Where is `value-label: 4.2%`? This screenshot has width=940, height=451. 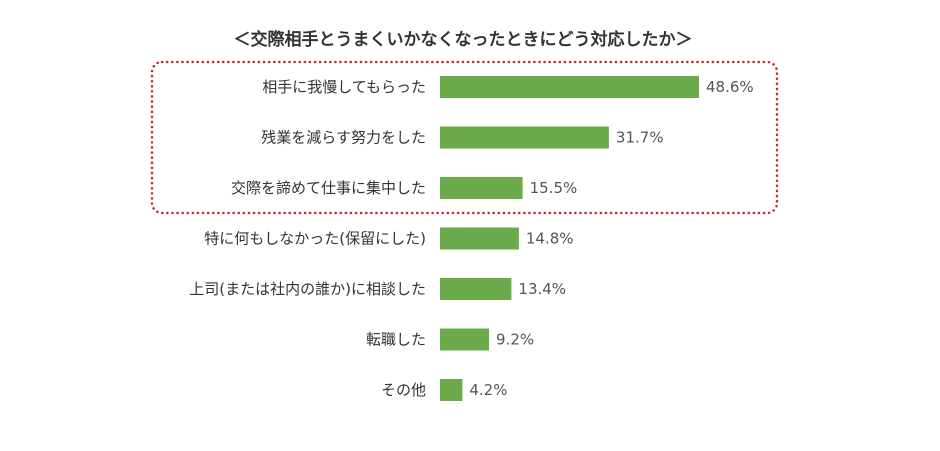 value-label: 4.2% is located at coordinates (488, 390).